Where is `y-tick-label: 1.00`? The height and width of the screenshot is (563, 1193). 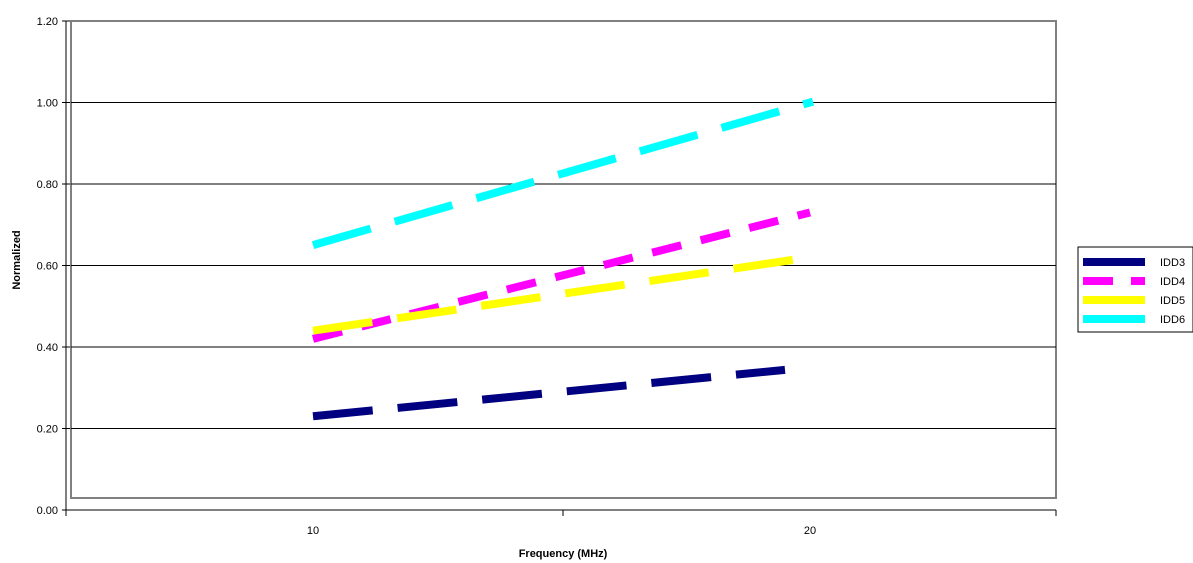 y-tick-label: 1.00 is located at coordinates (47, 104).